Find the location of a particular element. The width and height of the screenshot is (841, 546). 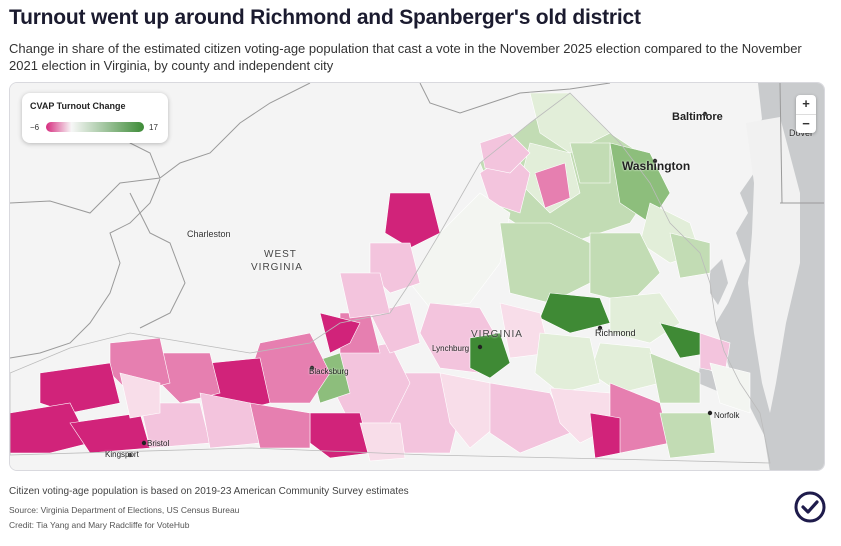

label-west-virginia-1: WEST is located at coordinates (280, 254).